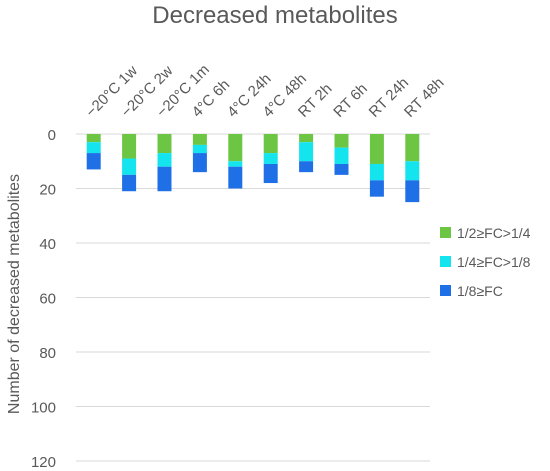 The image size is (550, 471). What do you see at coordinates (52, 135) in the screenshot?
I see `y-tick-label: 0` at bounding box center [52, 135].